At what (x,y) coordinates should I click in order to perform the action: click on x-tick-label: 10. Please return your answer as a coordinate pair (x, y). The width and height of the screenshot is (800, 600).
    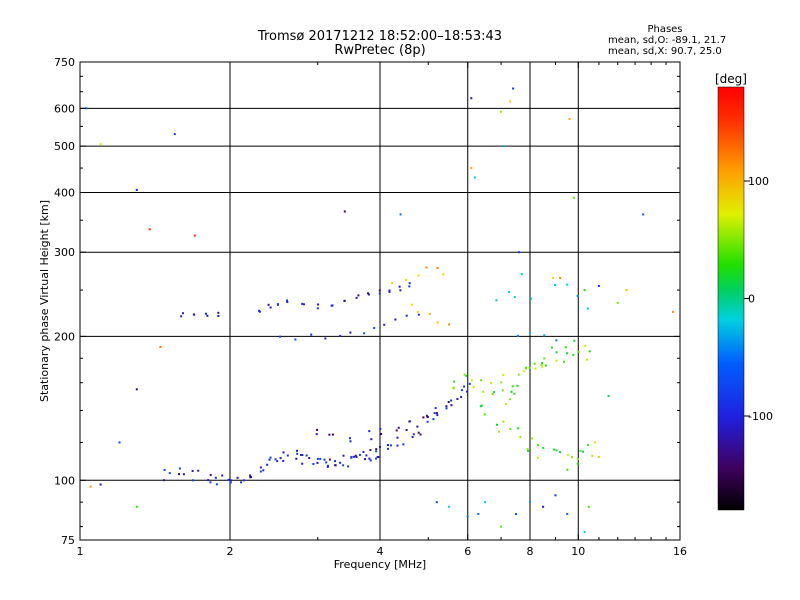
    Looking at the image, I should click on (578, 551).